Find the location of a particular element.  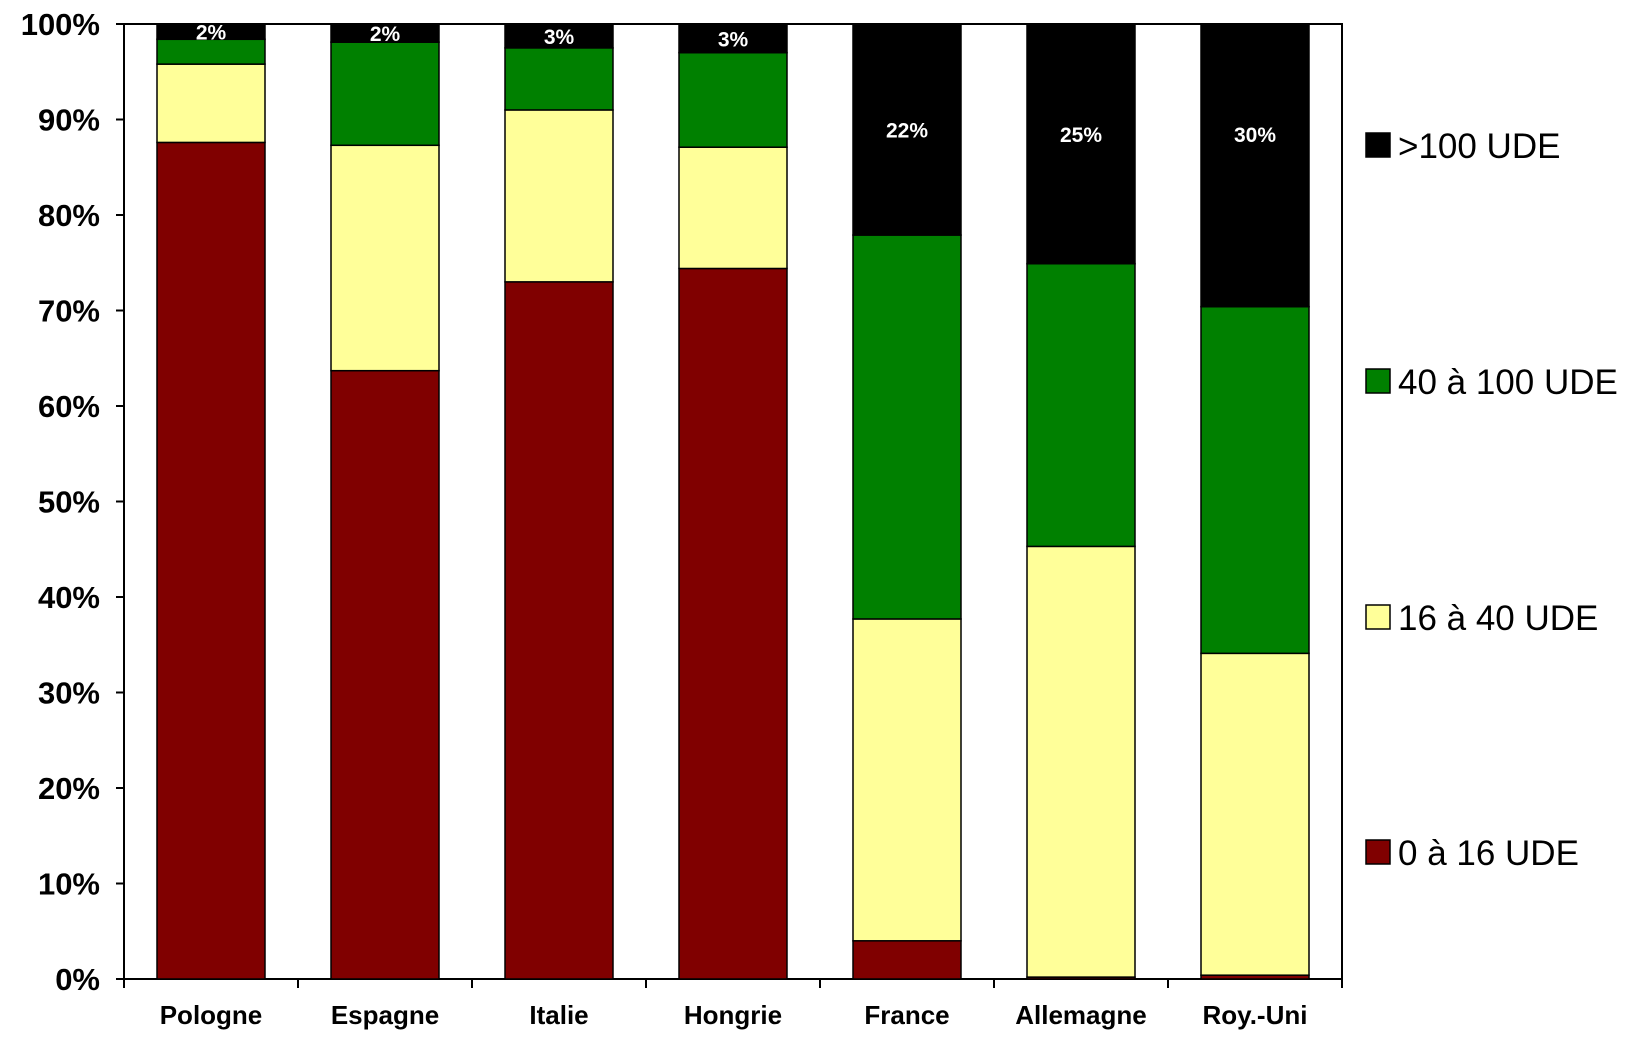

legend-item-100-ude: >100 UDE is located at coordinates (1462, 146).